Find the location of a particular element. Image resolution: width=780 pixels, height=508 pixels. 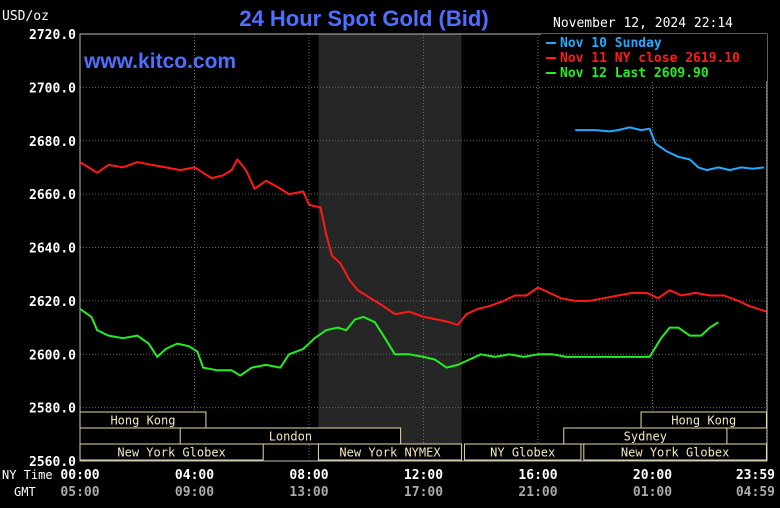

y-tick-label: 2720.0 is located at coordinates (52, 35).